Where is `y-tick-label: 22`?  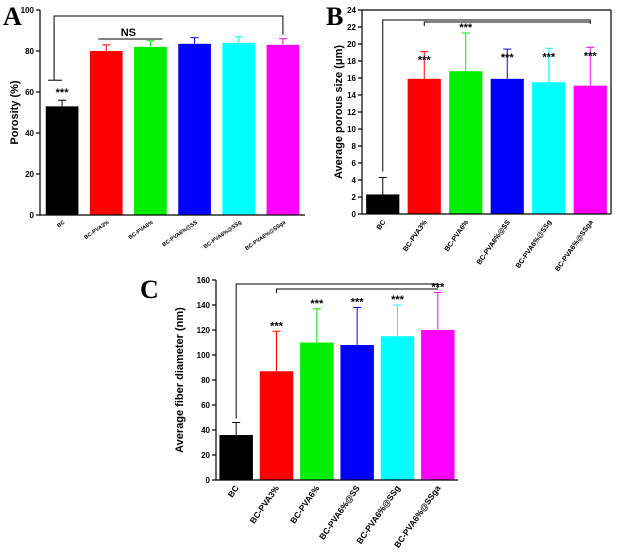
y-tick-label: 22 is located at coordinates (351, 27).